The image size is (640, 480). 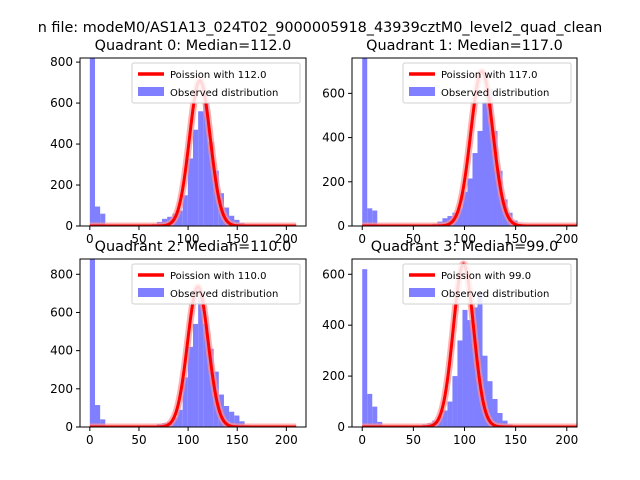 I want to click on legend: Poission with 117.0 Observed distribution, so click(x=487, y=83).